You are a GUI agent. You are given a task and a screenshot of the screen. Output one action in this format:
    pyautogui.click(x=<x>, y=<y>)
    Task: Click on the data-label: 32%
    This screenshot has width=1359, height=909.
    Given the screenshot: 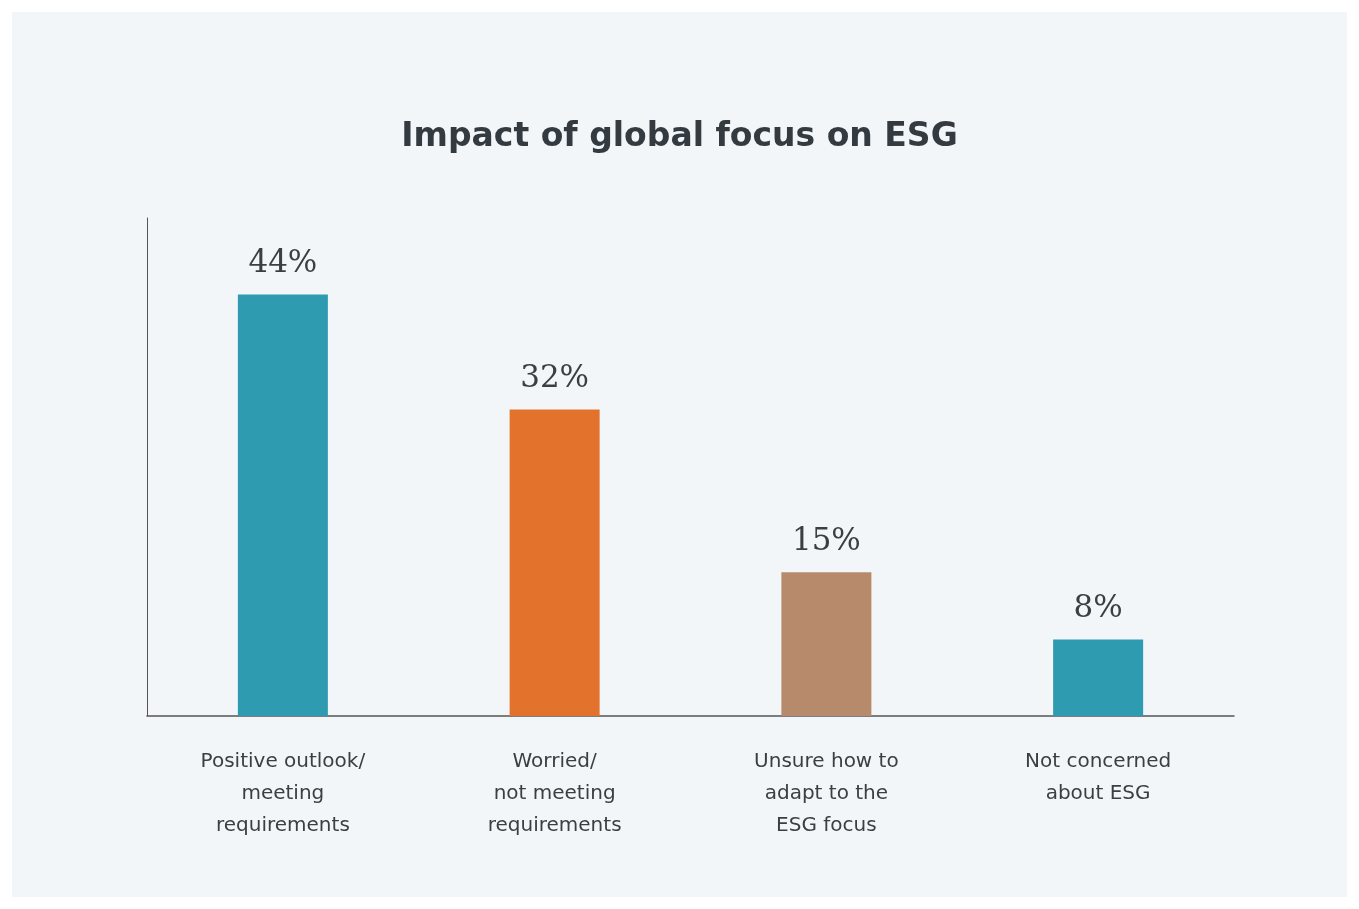 What is the action you would take?
    pyautogui.click(x=555, y=376)
    